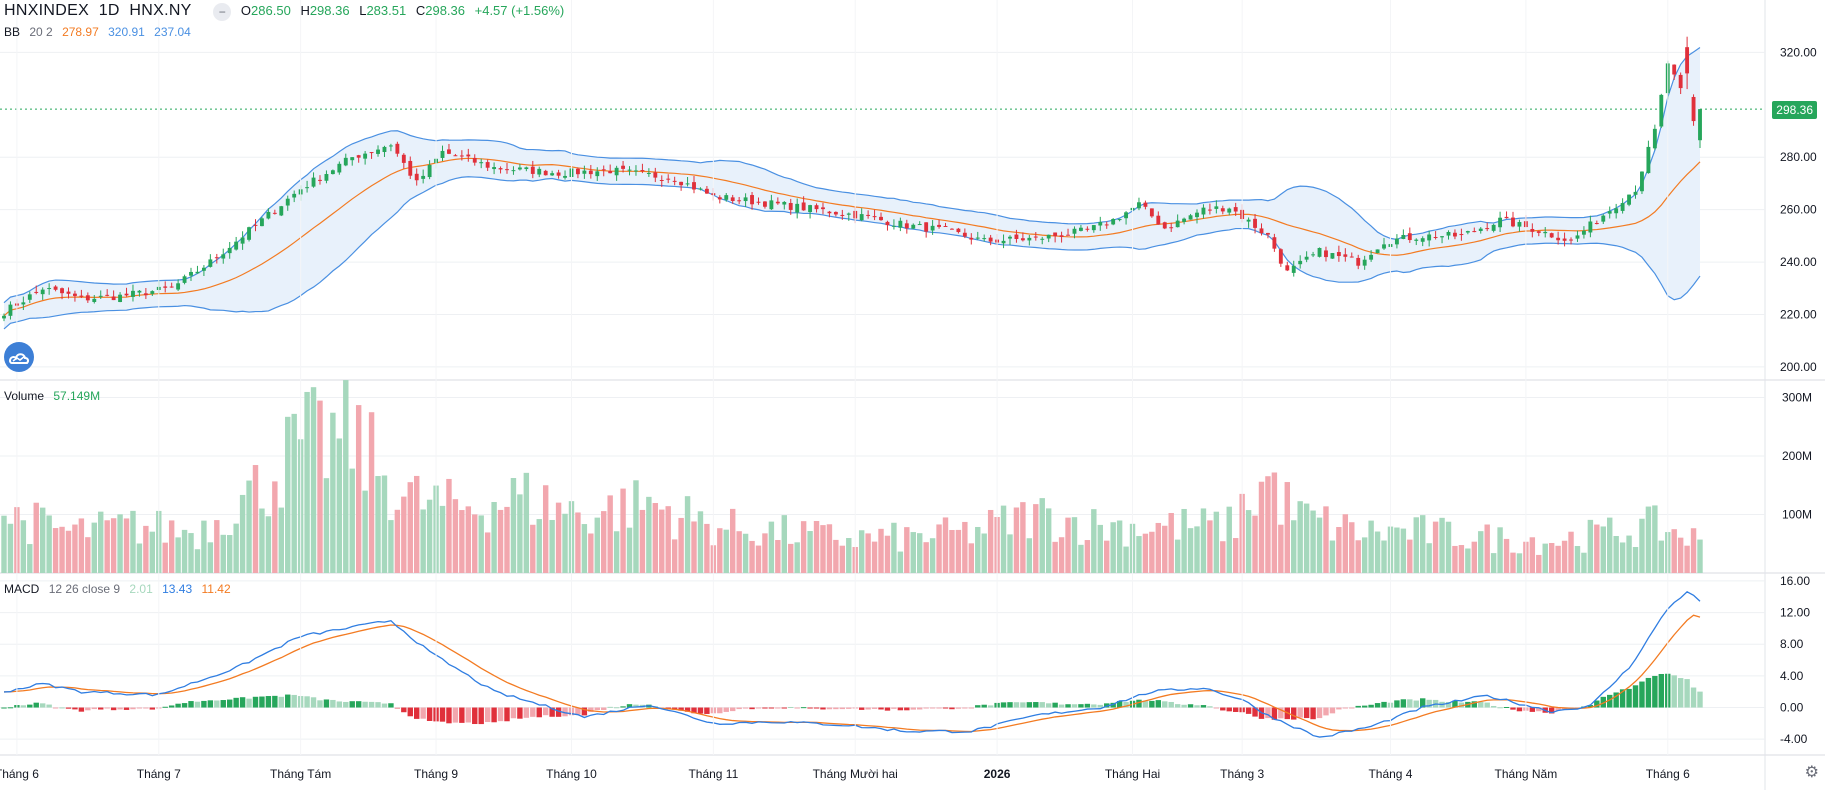  Describe the element at coordinates (109, 10) in the screenshot. I see `interval-label: 1D` at that location.